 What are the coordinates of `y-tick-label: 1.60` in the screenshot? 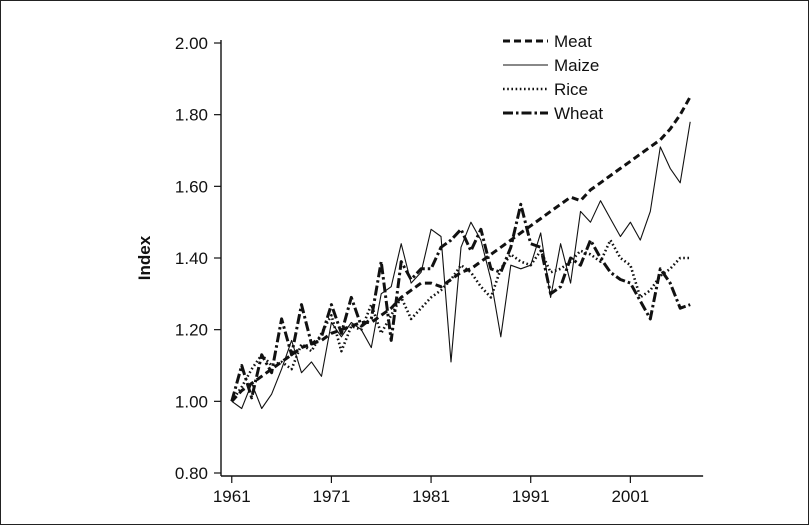 It's located at (191, 186).